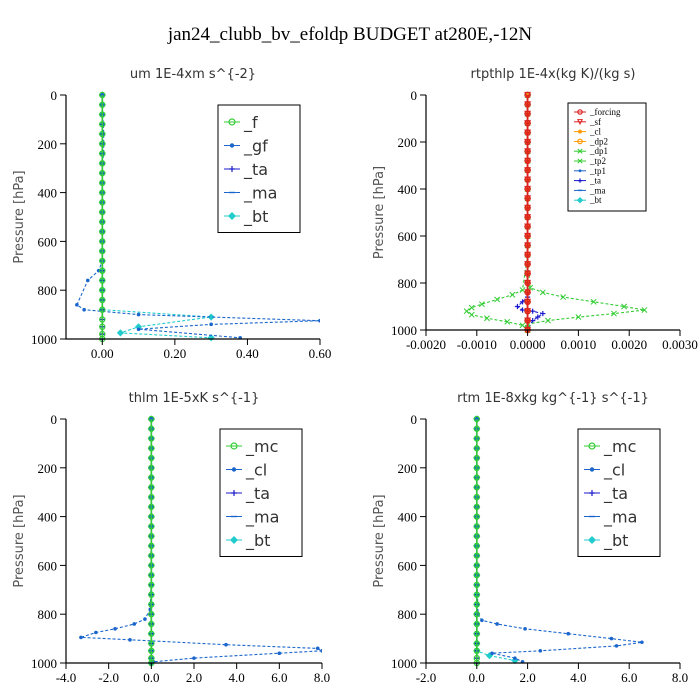  Describe the element at coordinates (426, 344) in the screenshot. I see `x-tick-label: -0.0020` at that location.